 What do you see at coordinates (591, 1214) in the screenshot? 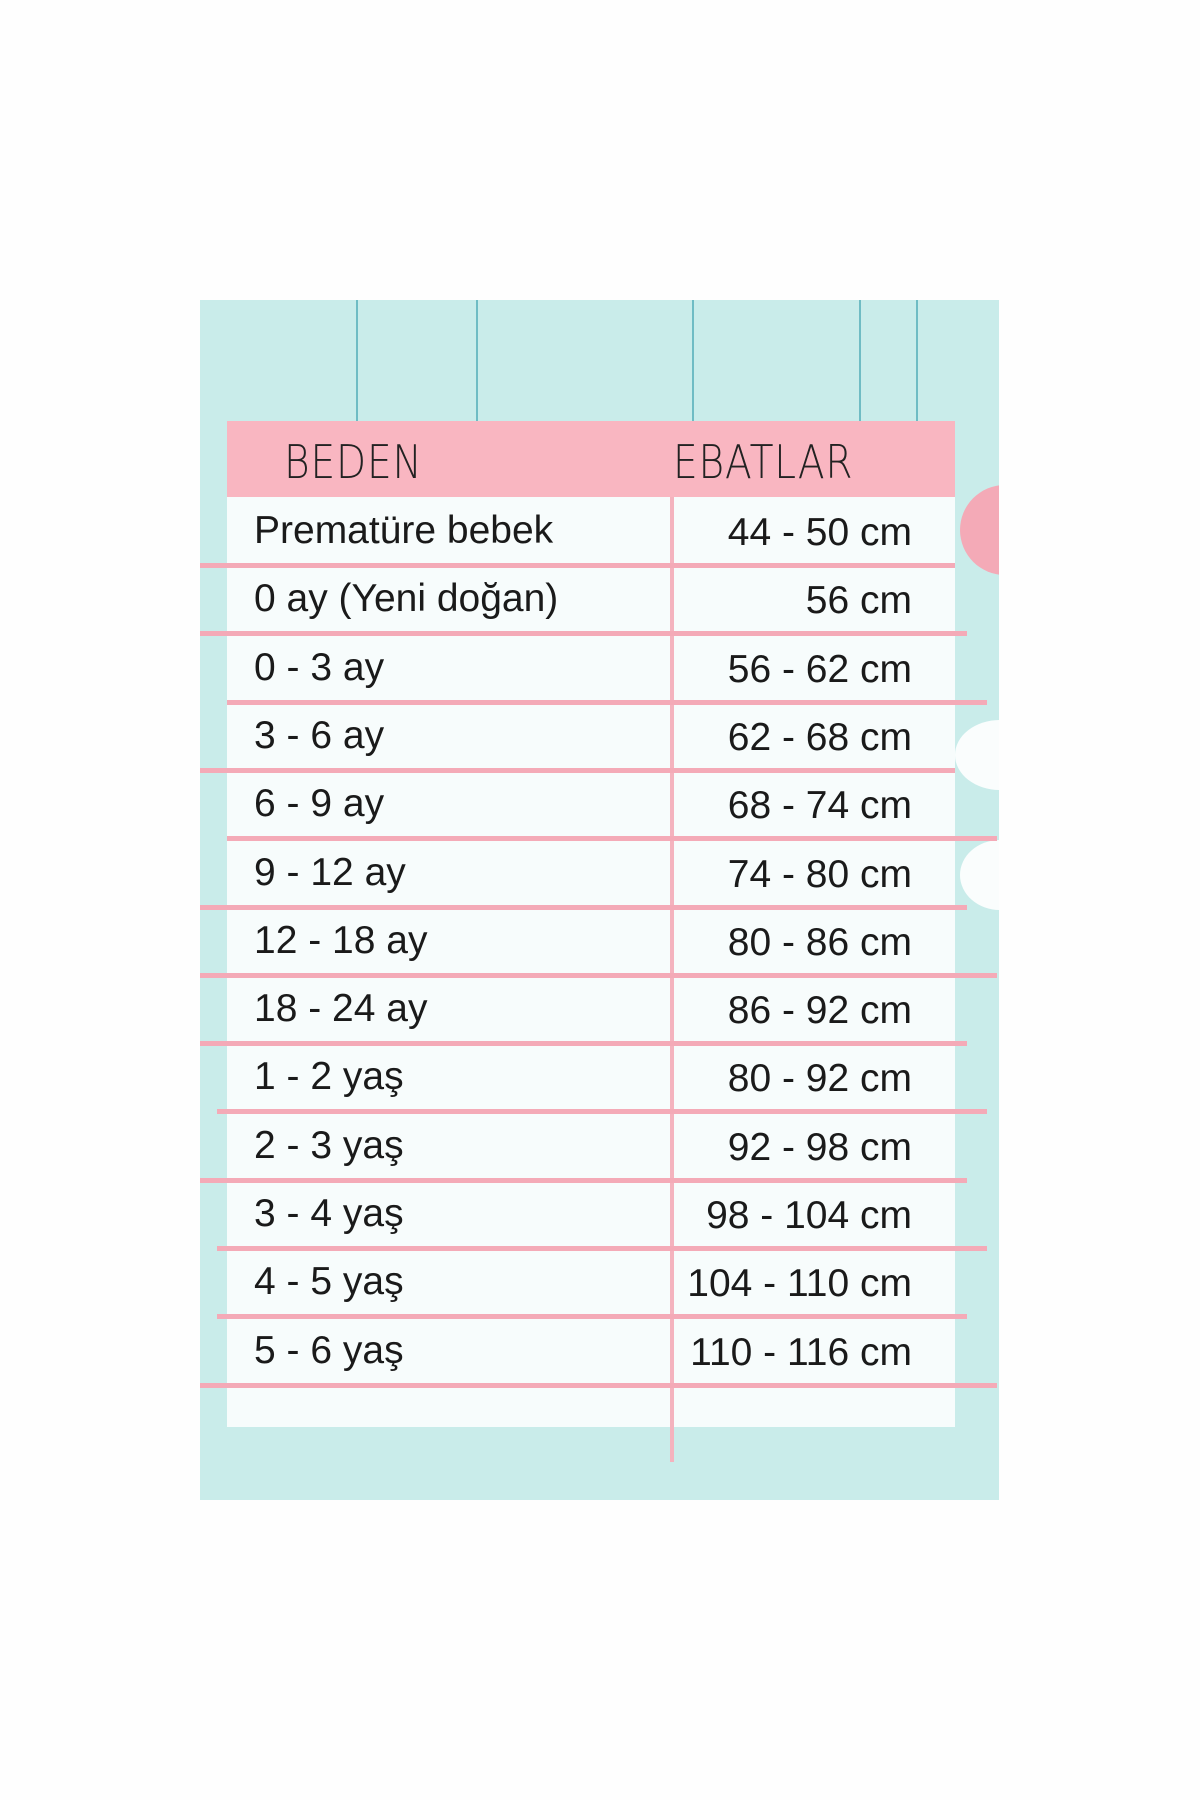
I see `table-row: 3 - 4 yaş 98 - 104 cm` at bounding box center [591, 1214].